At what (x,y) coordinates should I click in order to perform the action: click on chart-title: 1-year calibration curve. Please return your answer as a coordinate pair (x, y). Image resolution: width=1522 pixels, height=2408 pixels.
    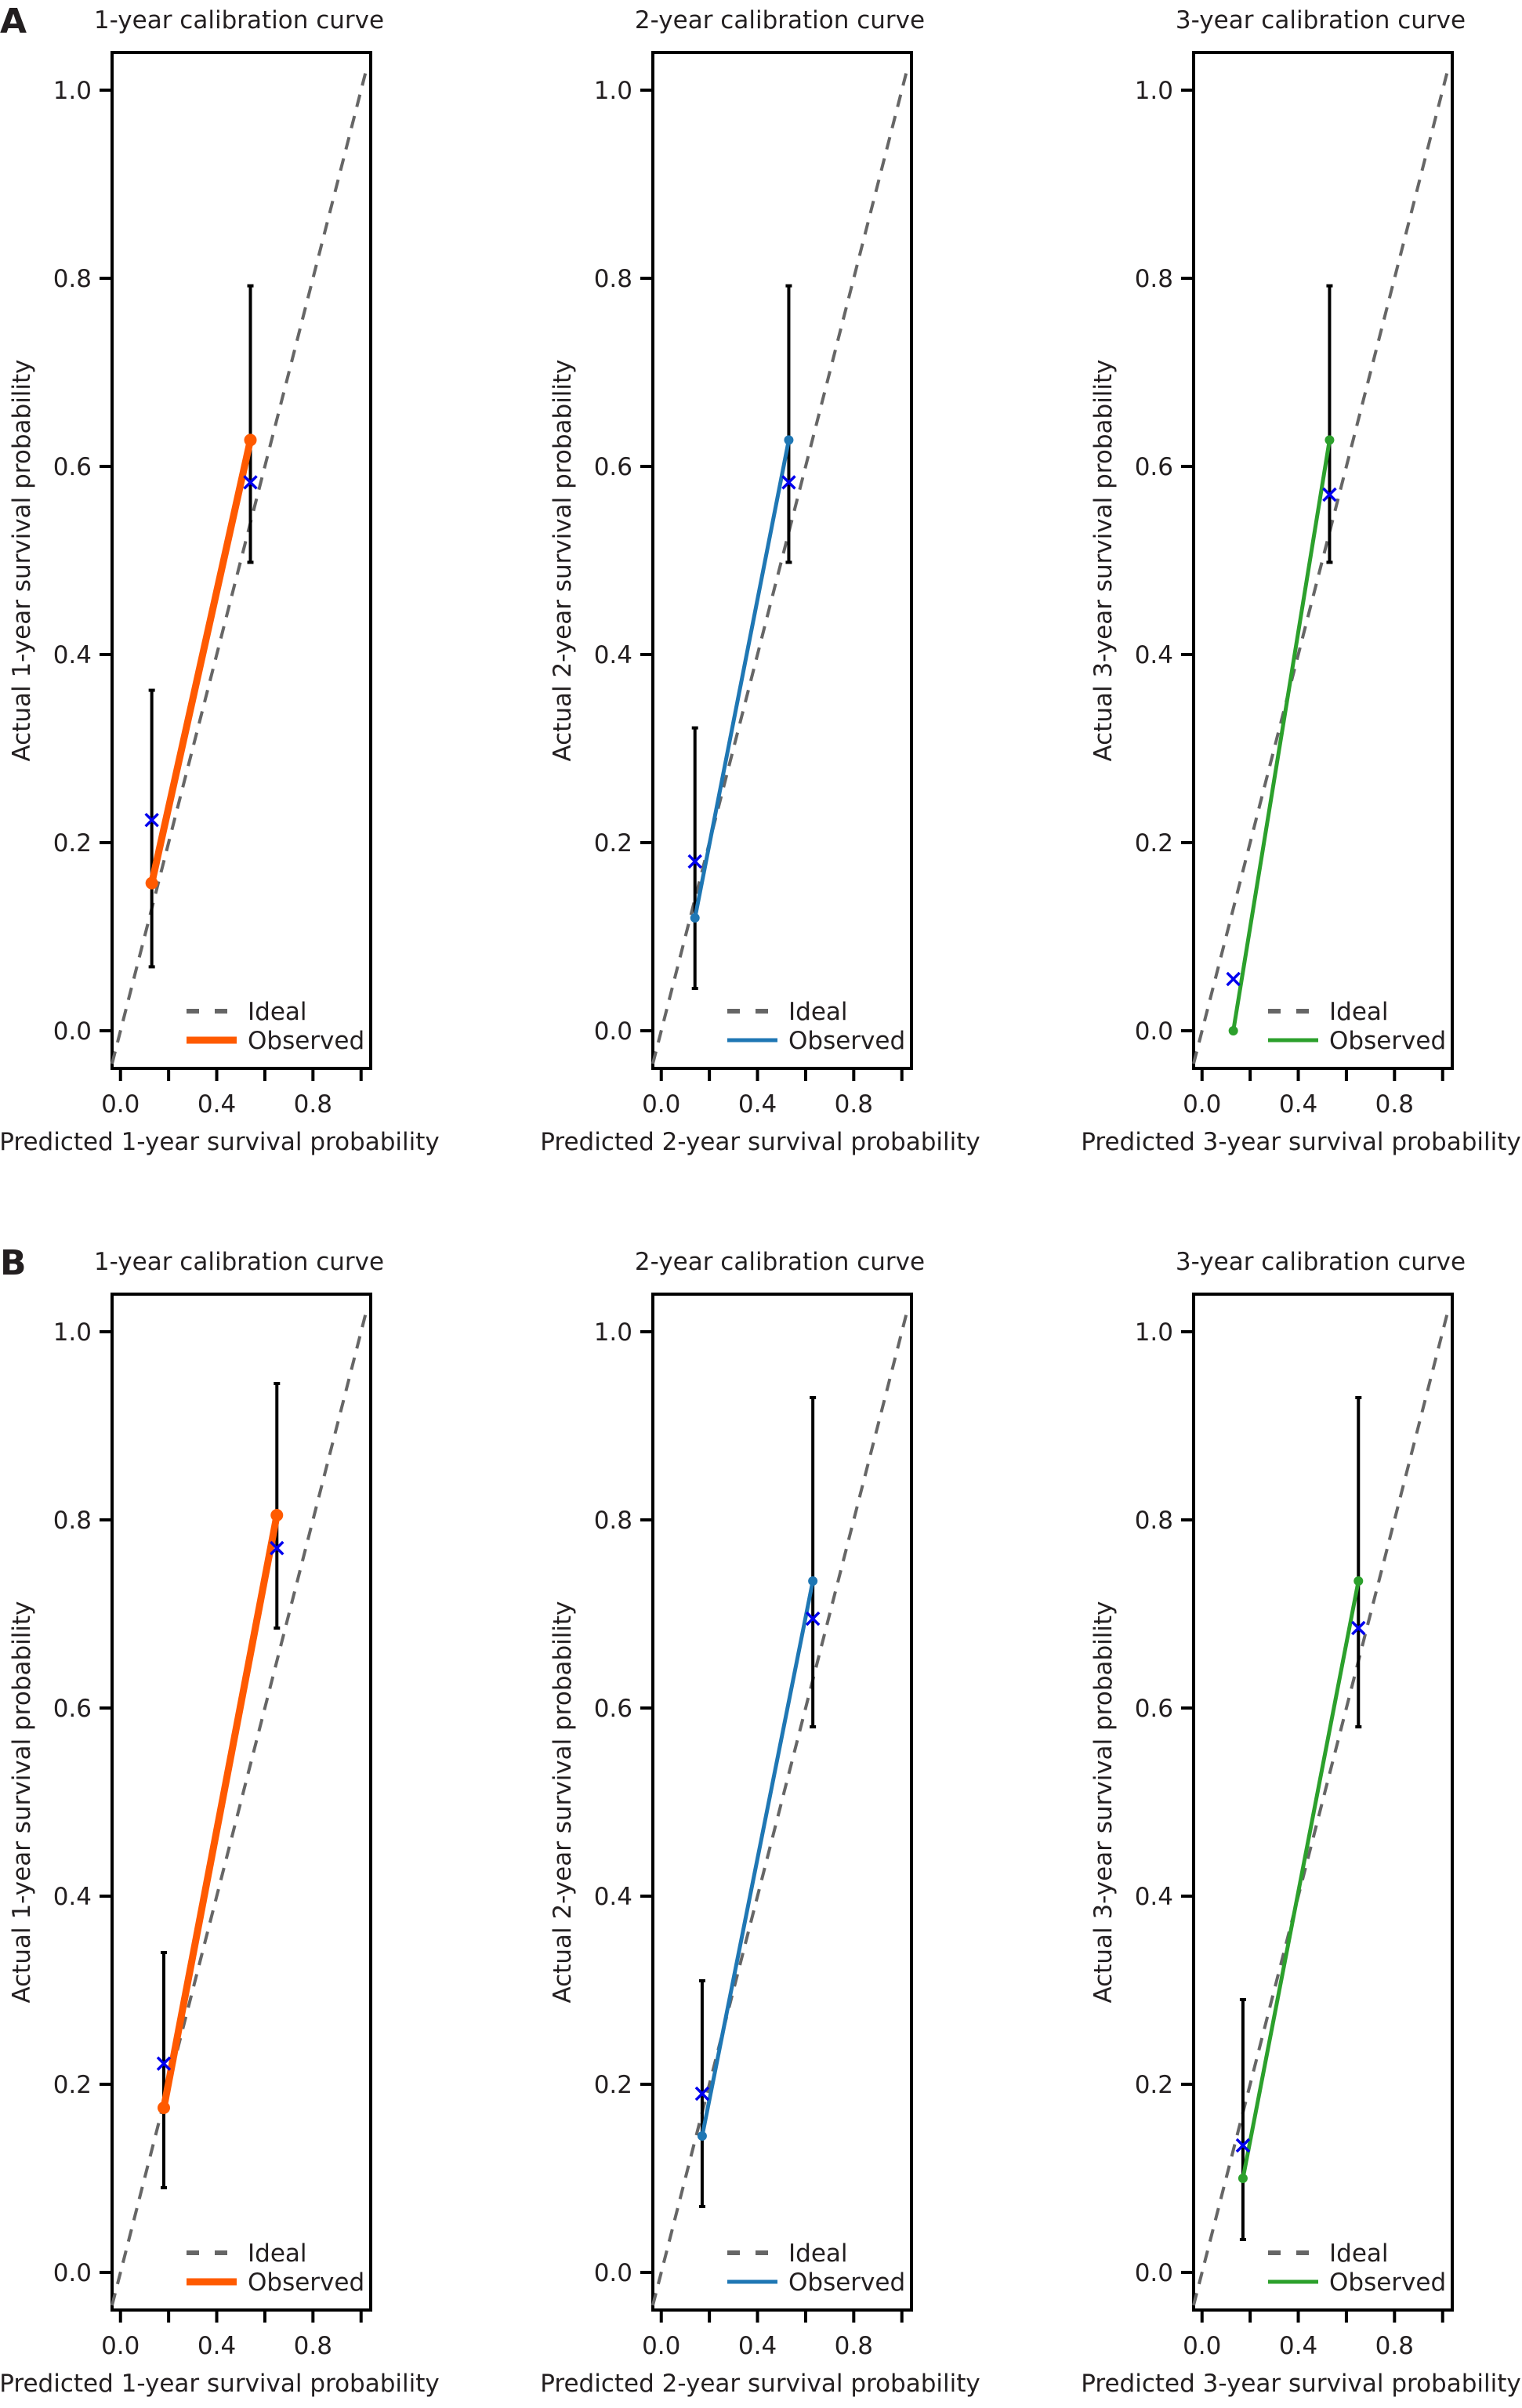
    Looking at the image, I should click on (239, 20).